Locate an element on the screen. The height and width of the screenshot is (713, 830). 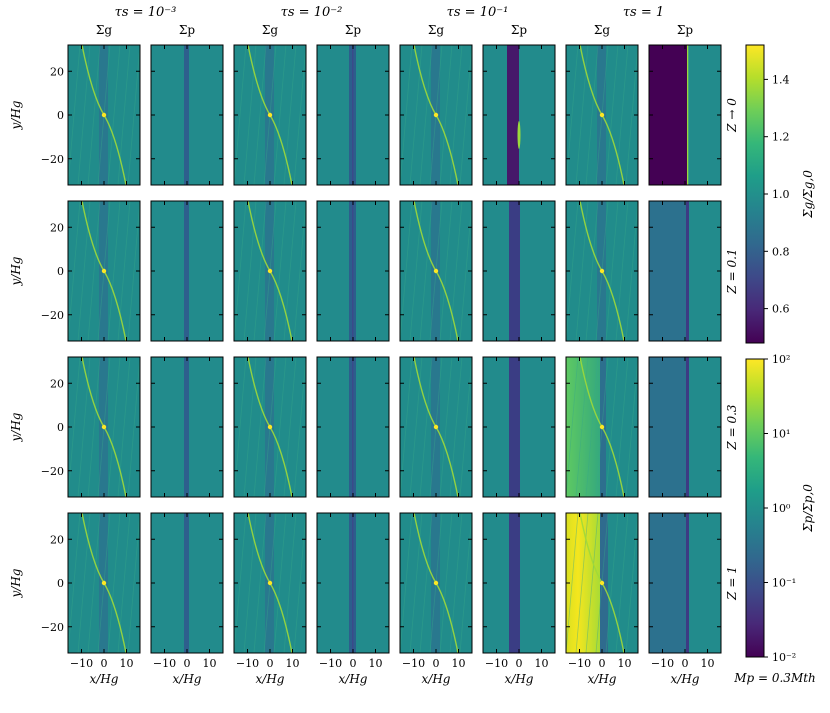
panel-r2-c6 is located at coordinates (602, 427).